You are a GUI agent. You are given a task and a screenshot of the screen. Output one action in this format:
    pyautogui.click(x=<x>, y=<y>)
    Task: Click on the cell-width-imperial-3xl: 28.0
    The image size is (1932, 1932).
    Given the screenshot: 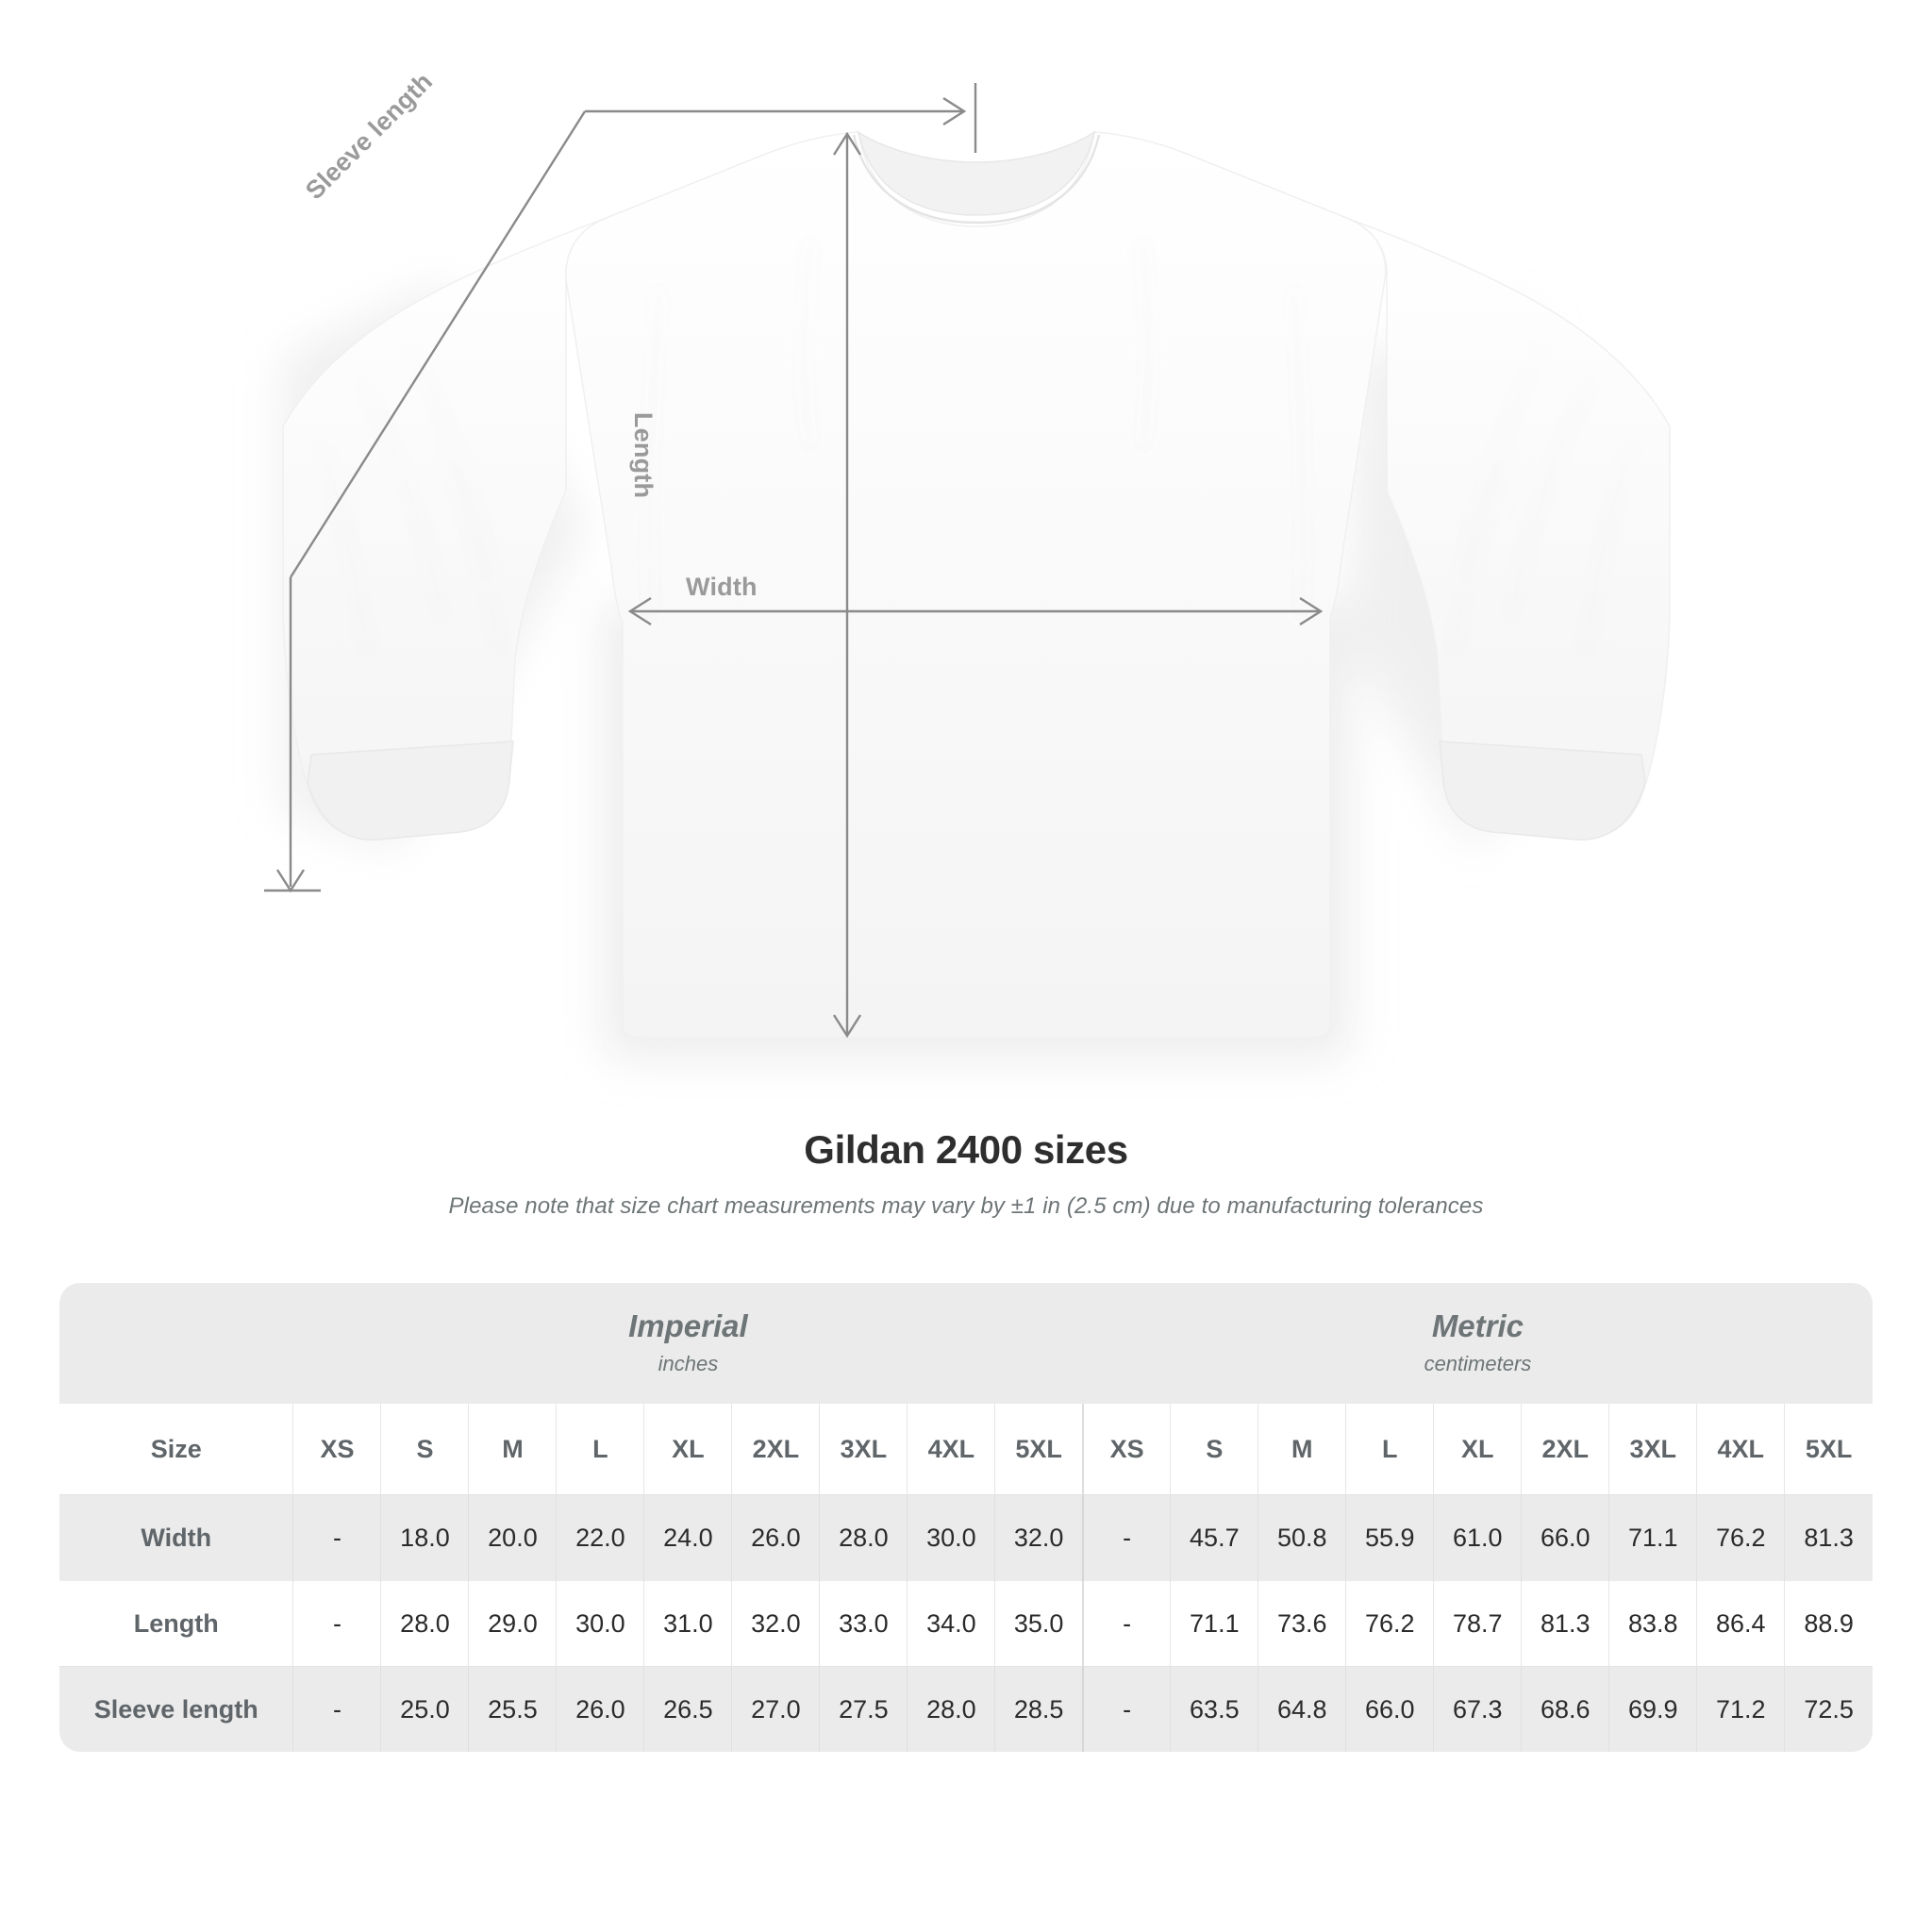 What is the action you would take?
    pyautogui.click(x=864, y=1537)
    